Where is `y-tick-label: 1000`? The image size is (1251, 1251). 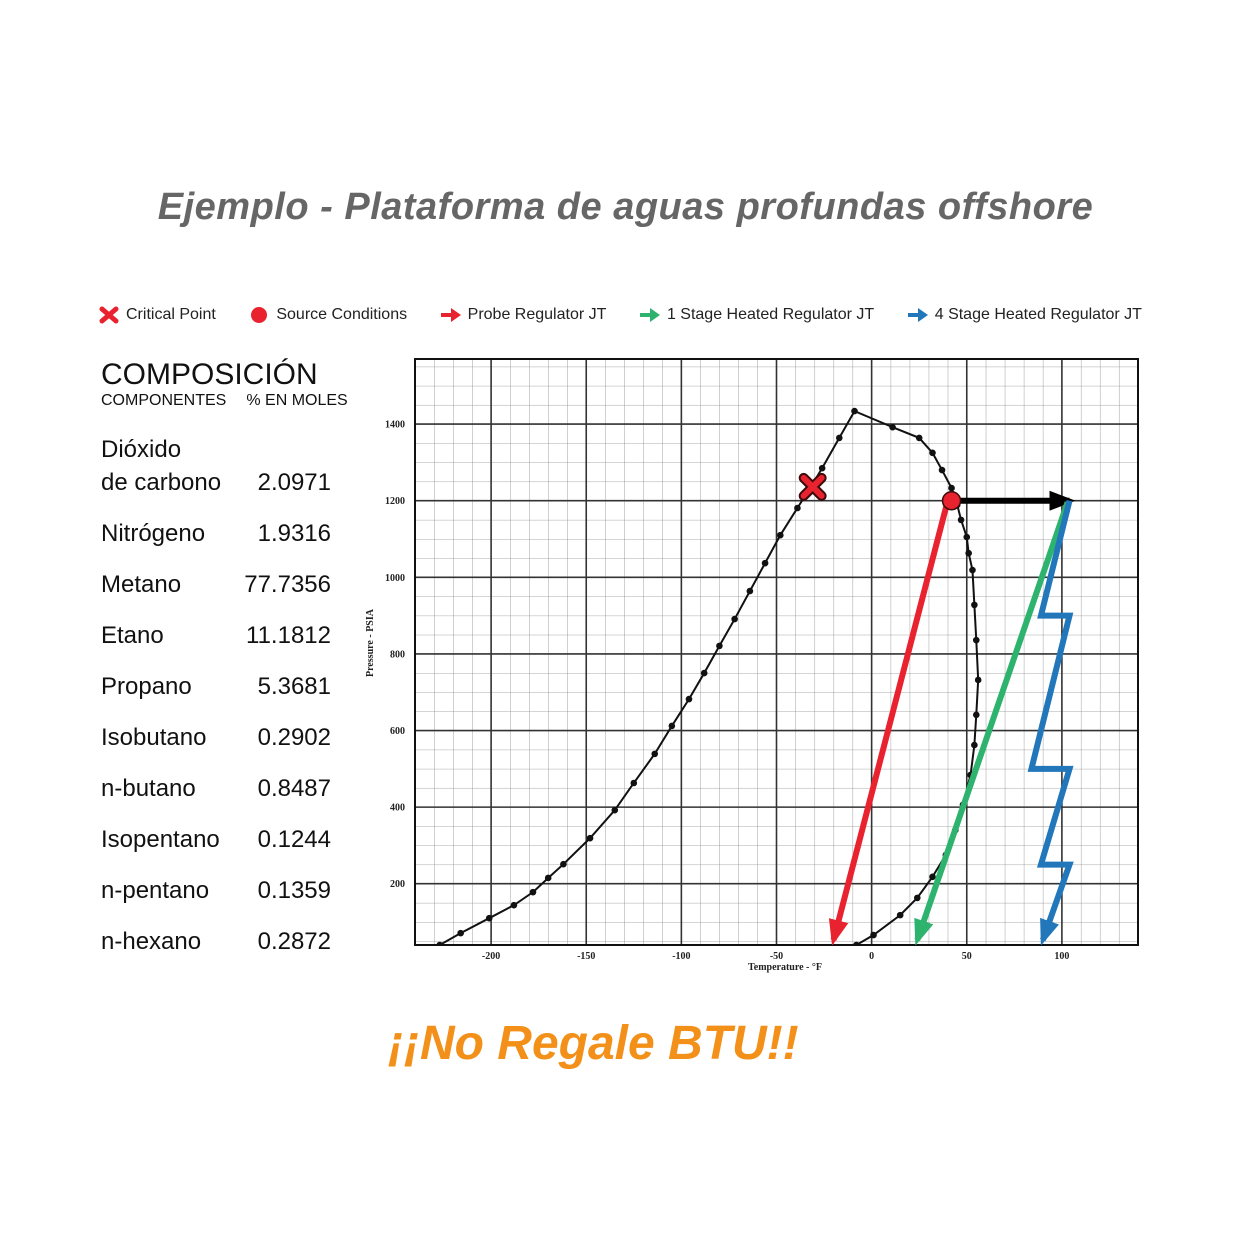
y-tick-label: 1000 is located at coordinates (395, 578).